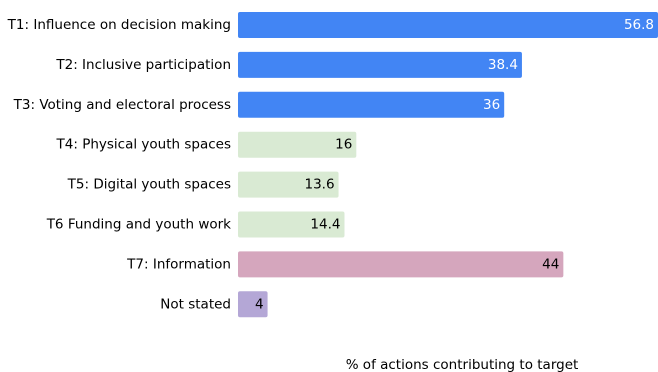 This screenshot has width=658, height=372. What do you see at coordinates (122, 105) in the screenshot?
I see `category-label-3: T3: Voting and electoral process` at bounding box center [122, 105].